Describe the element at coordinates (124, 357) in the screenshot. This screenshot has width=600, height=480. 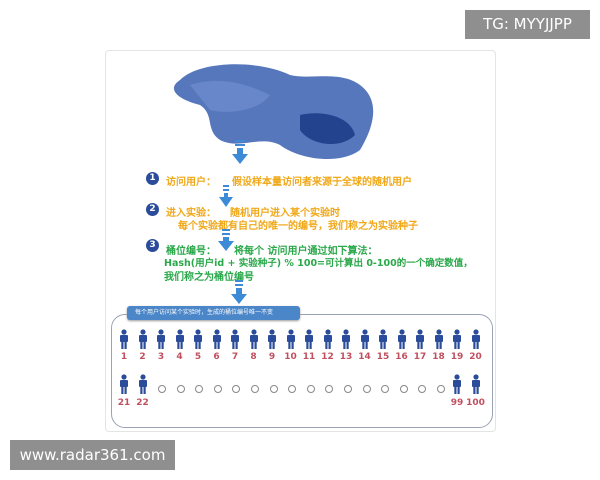
I see `bucket-number: 1` at that location.